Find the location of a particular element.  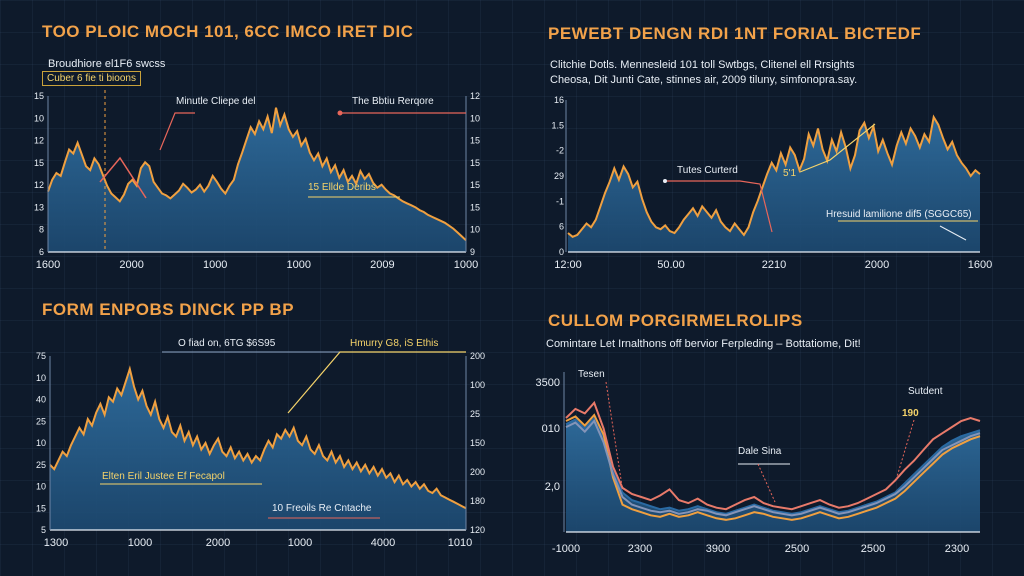

annotation-label: 10 Freoils Re Cntache is located at coordinates (322, 508).